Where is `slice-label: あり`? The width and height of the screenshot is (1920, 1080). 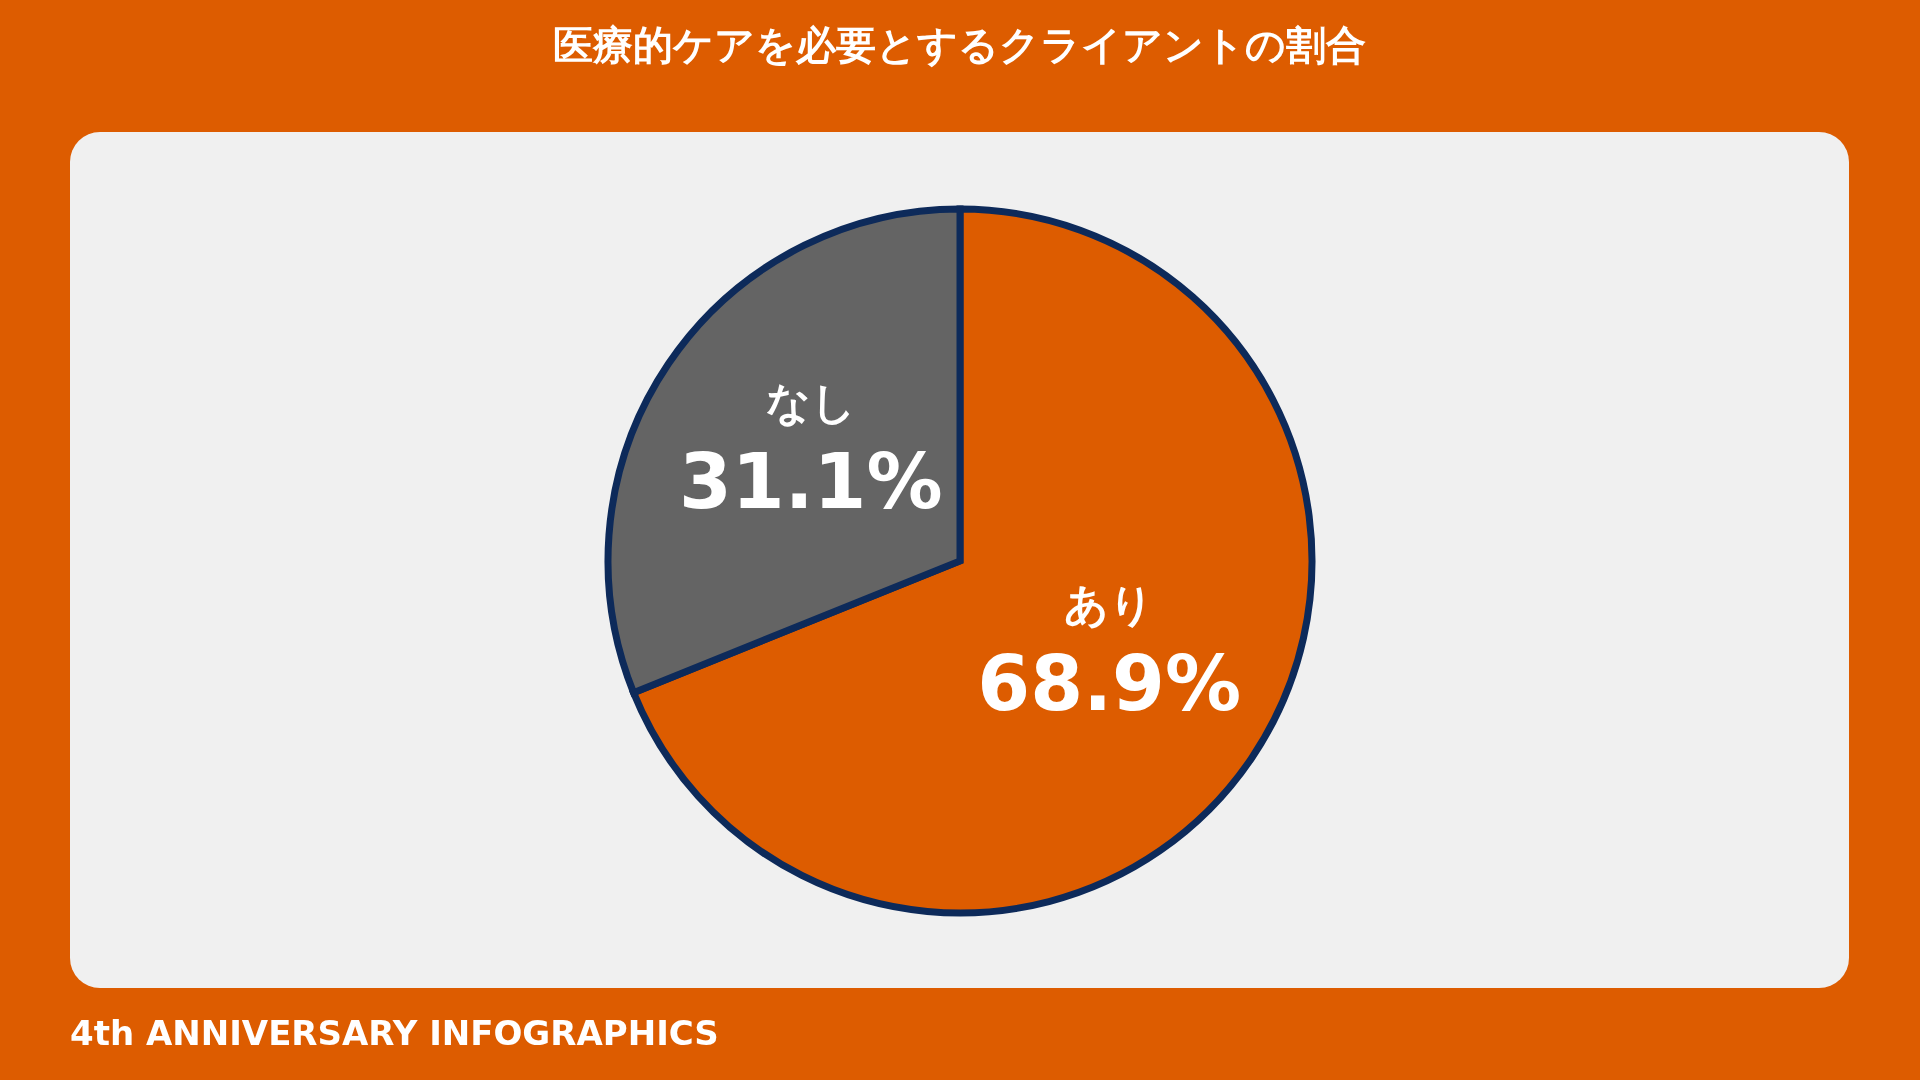 slice-label: あり is located at coordinates (1109, 604).